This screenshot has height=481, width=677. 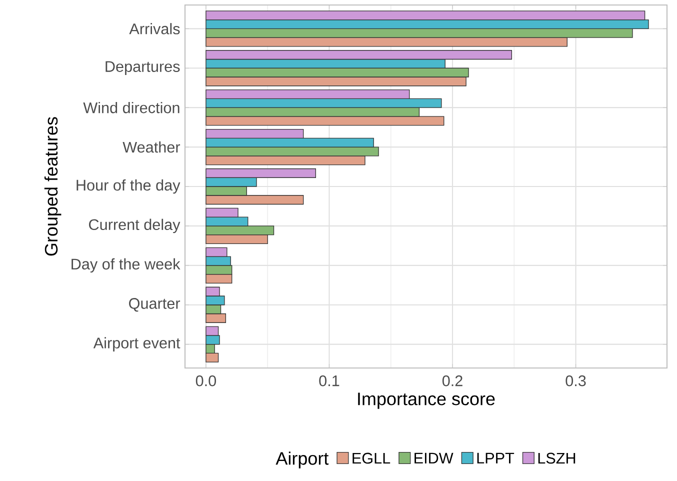 What do you see at coordinates (434, 458) in the screenshot?
I see `legend-label: EIDW` at bounding box center [434, 458].